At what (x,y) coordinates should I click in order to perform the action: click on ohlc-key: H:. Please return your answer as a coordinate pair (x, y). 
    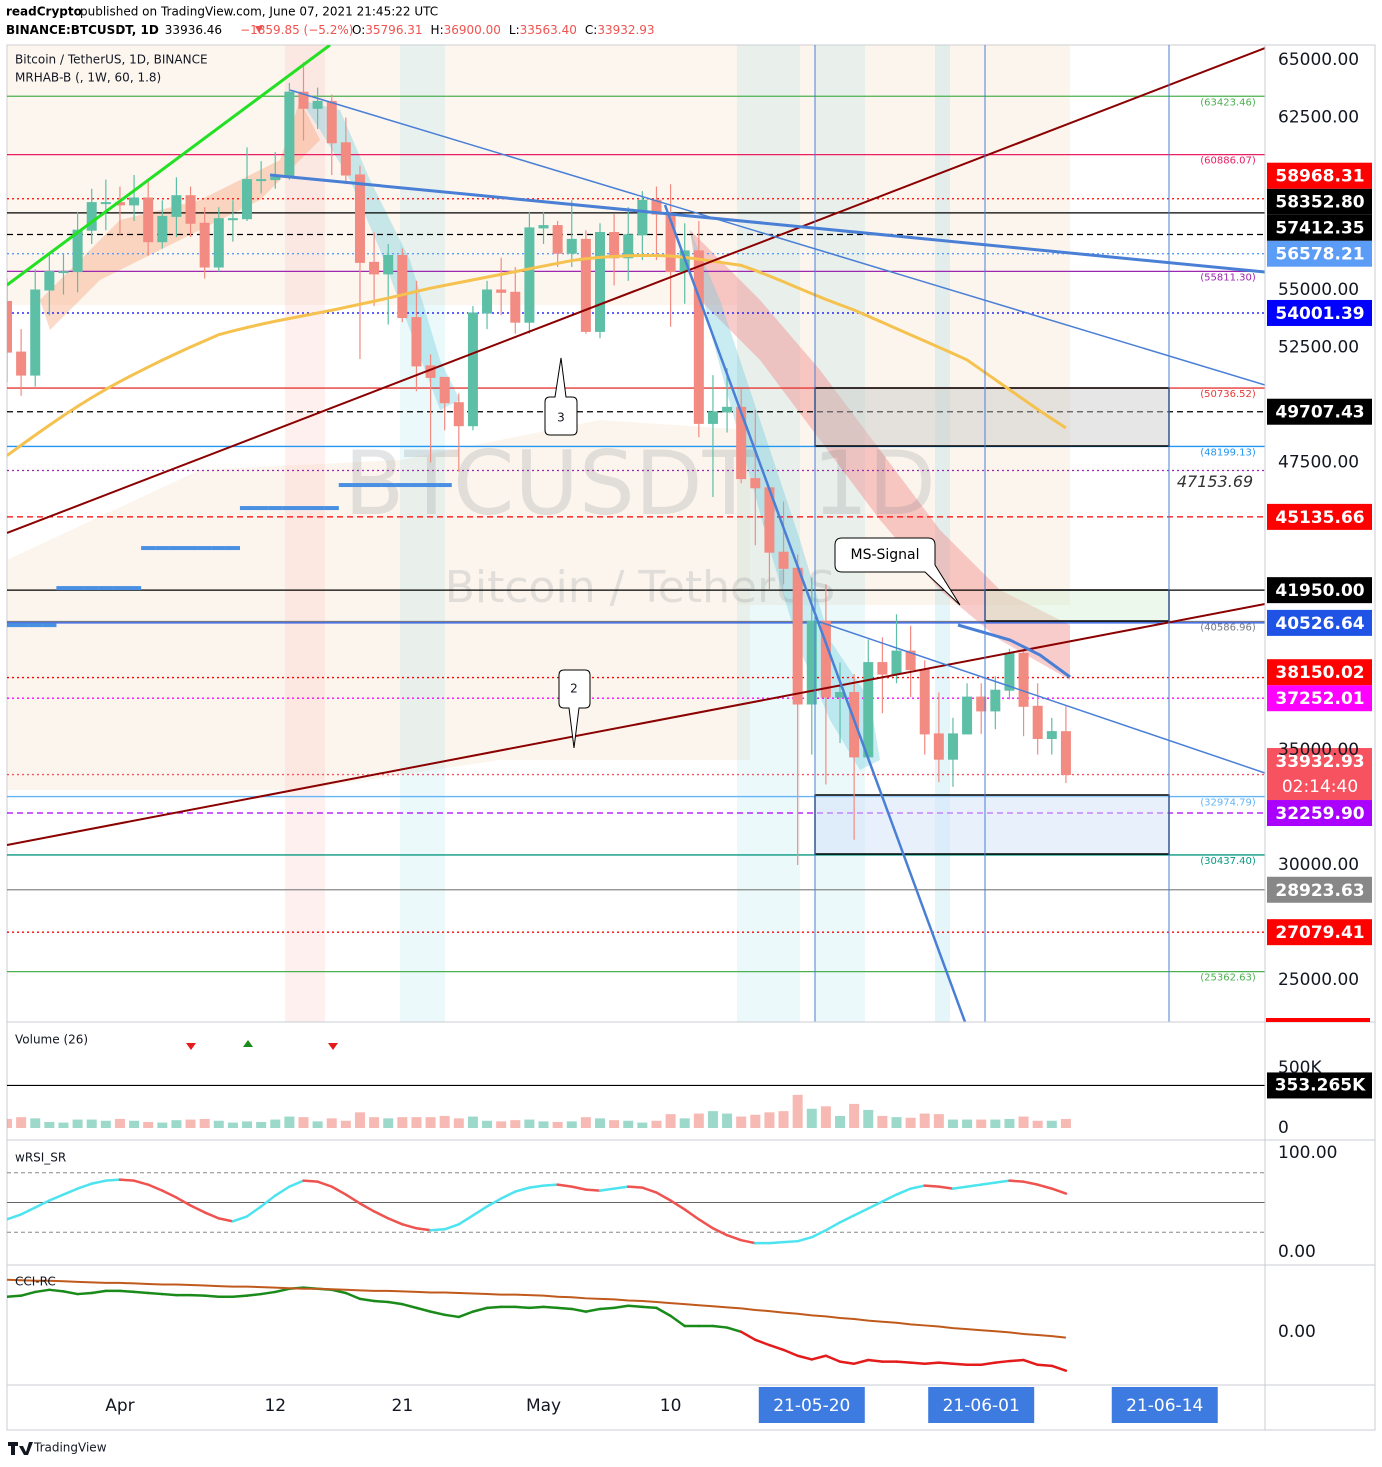
    Looking at the image, I should click on (437, 30).